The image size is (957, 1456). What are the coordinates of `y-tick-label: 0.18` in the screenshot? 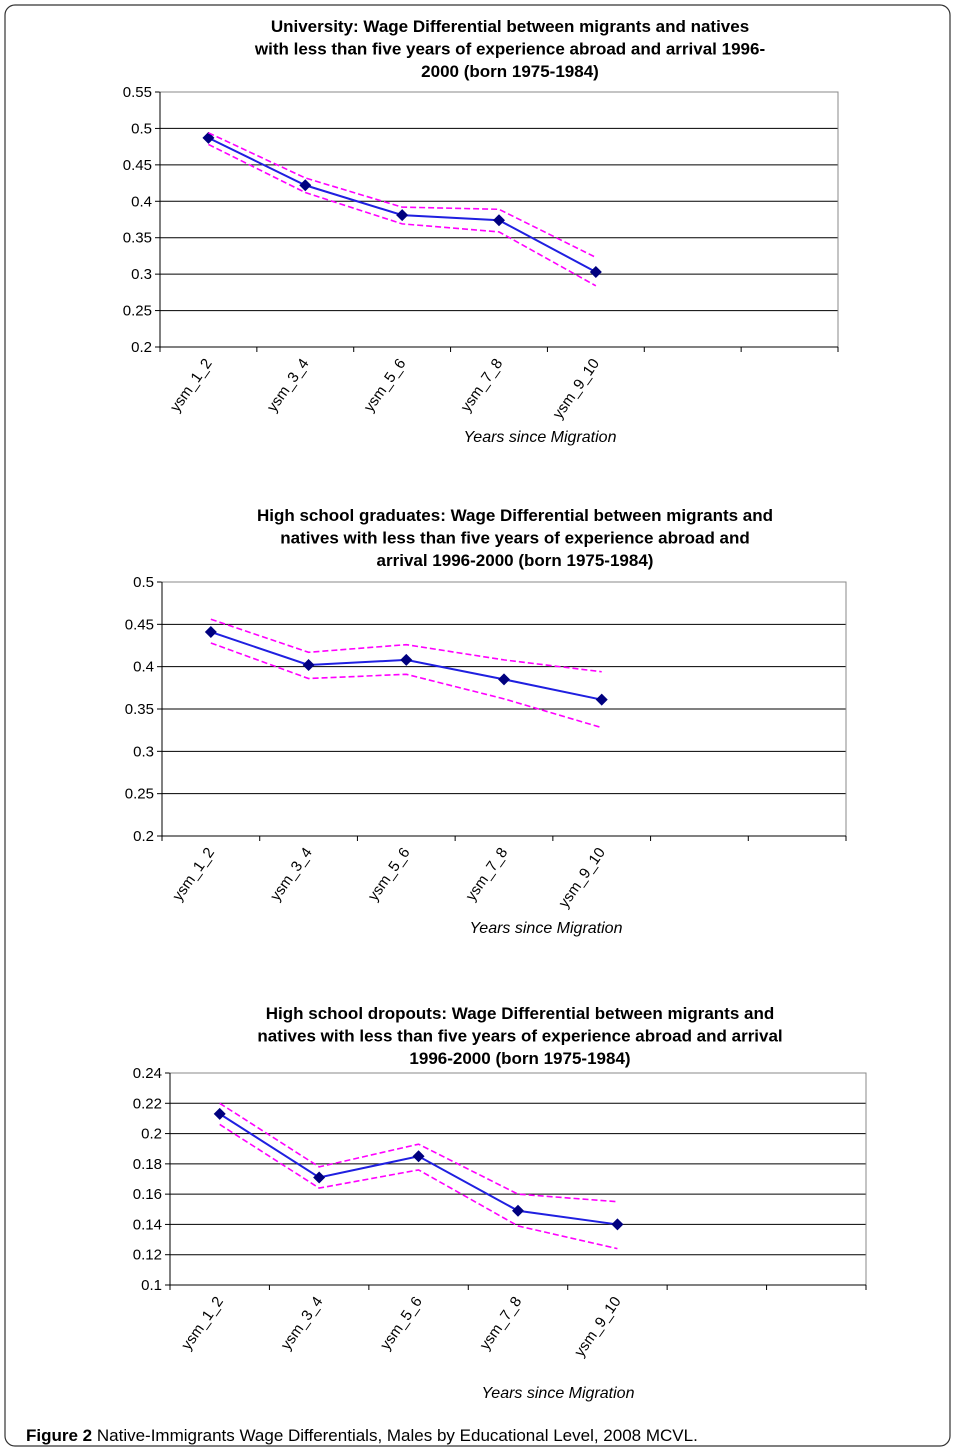 It's located at (147, 1164).